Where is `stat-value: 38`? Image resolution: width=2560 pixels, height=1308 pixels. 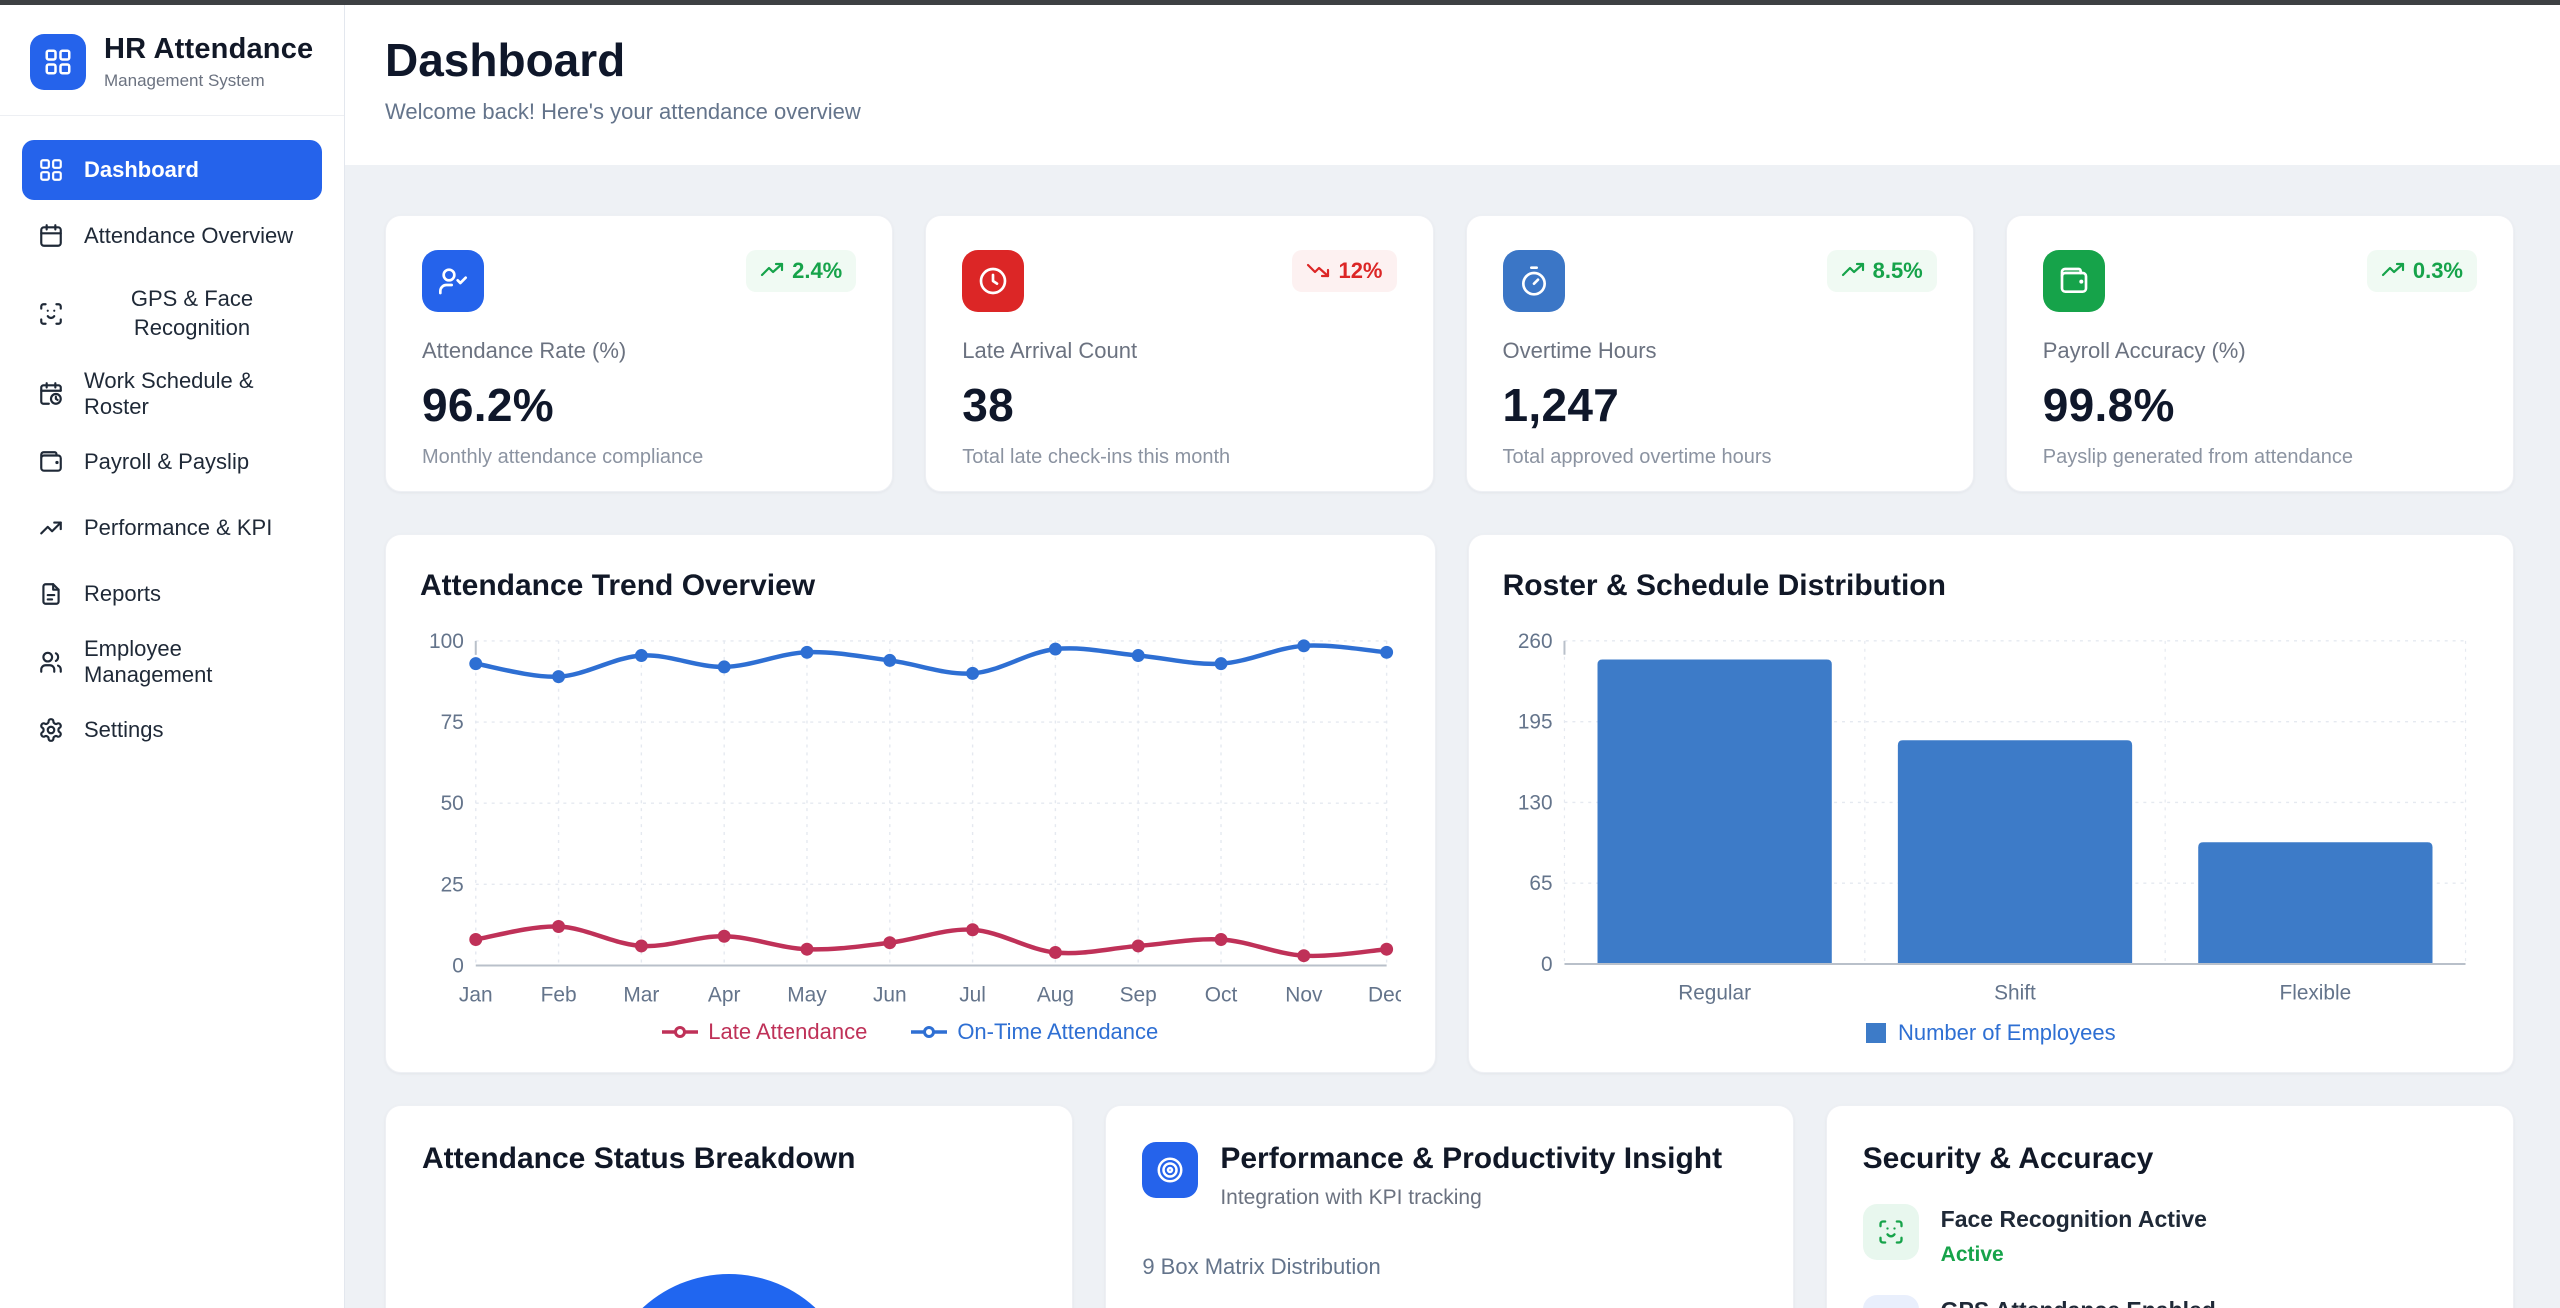 stat-value: 38 is located at coordinates (988, 405).